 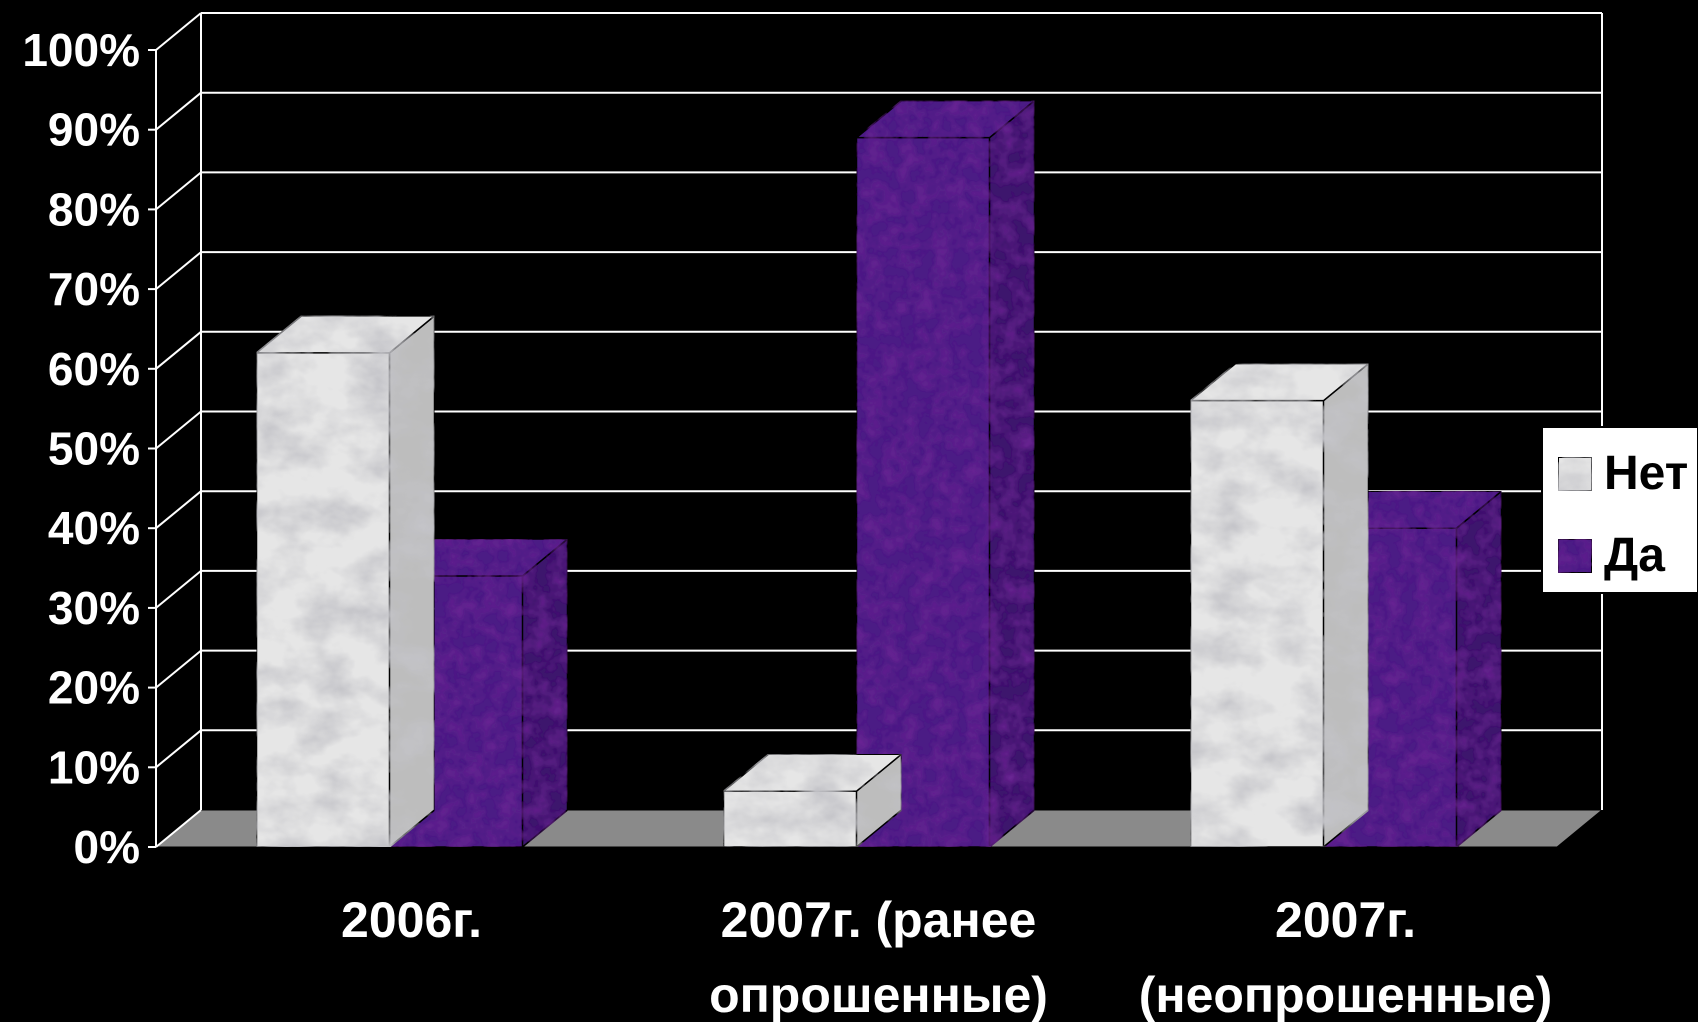 What do you see at coordinates (94, 130) in the screenshot?
I see `y-tick-label: 90%` at bounding box center [94, 130].